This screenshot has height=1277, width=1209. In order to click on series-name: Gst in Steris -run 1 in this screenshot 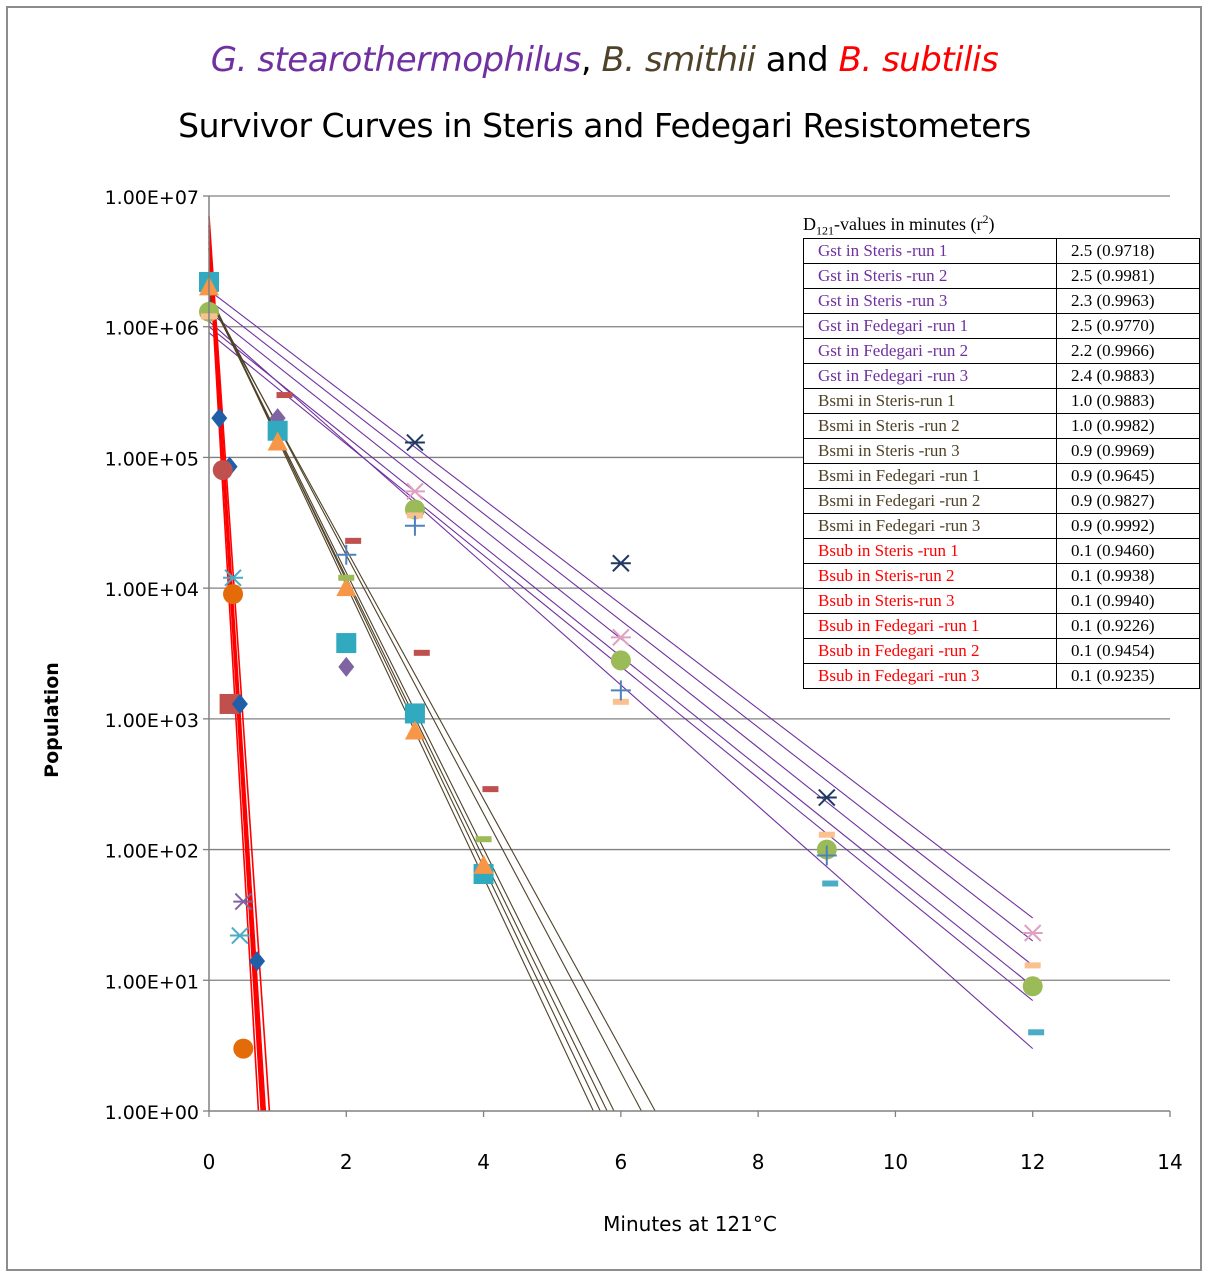, I will do `click(930, 251)`.